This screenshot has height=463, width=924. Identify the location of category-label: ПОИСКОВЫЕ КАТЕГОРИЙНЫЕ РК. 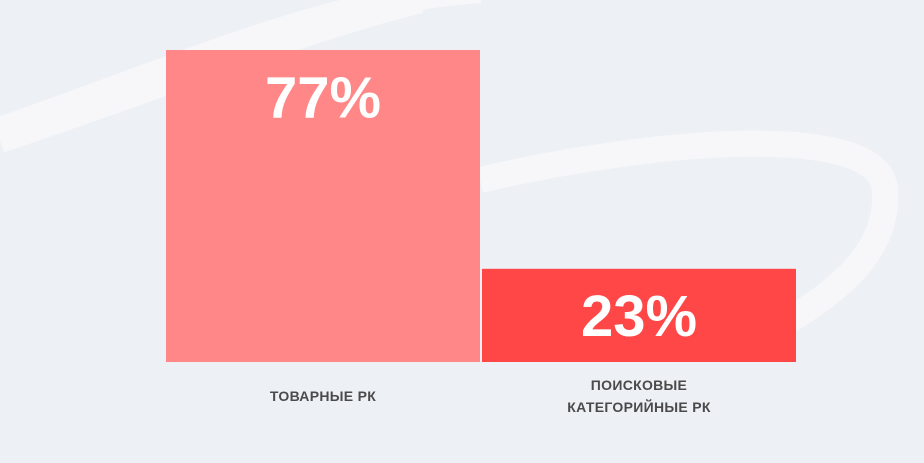
(639, 396).